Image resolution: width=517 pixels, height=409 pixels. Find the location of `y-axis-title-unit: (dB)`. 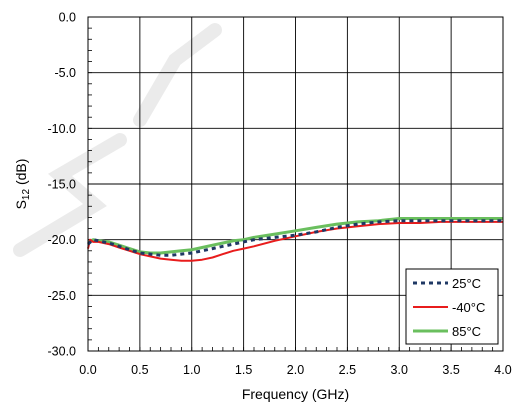

y-axis-title-unit: (dB) is located at coordinates (21, 174).